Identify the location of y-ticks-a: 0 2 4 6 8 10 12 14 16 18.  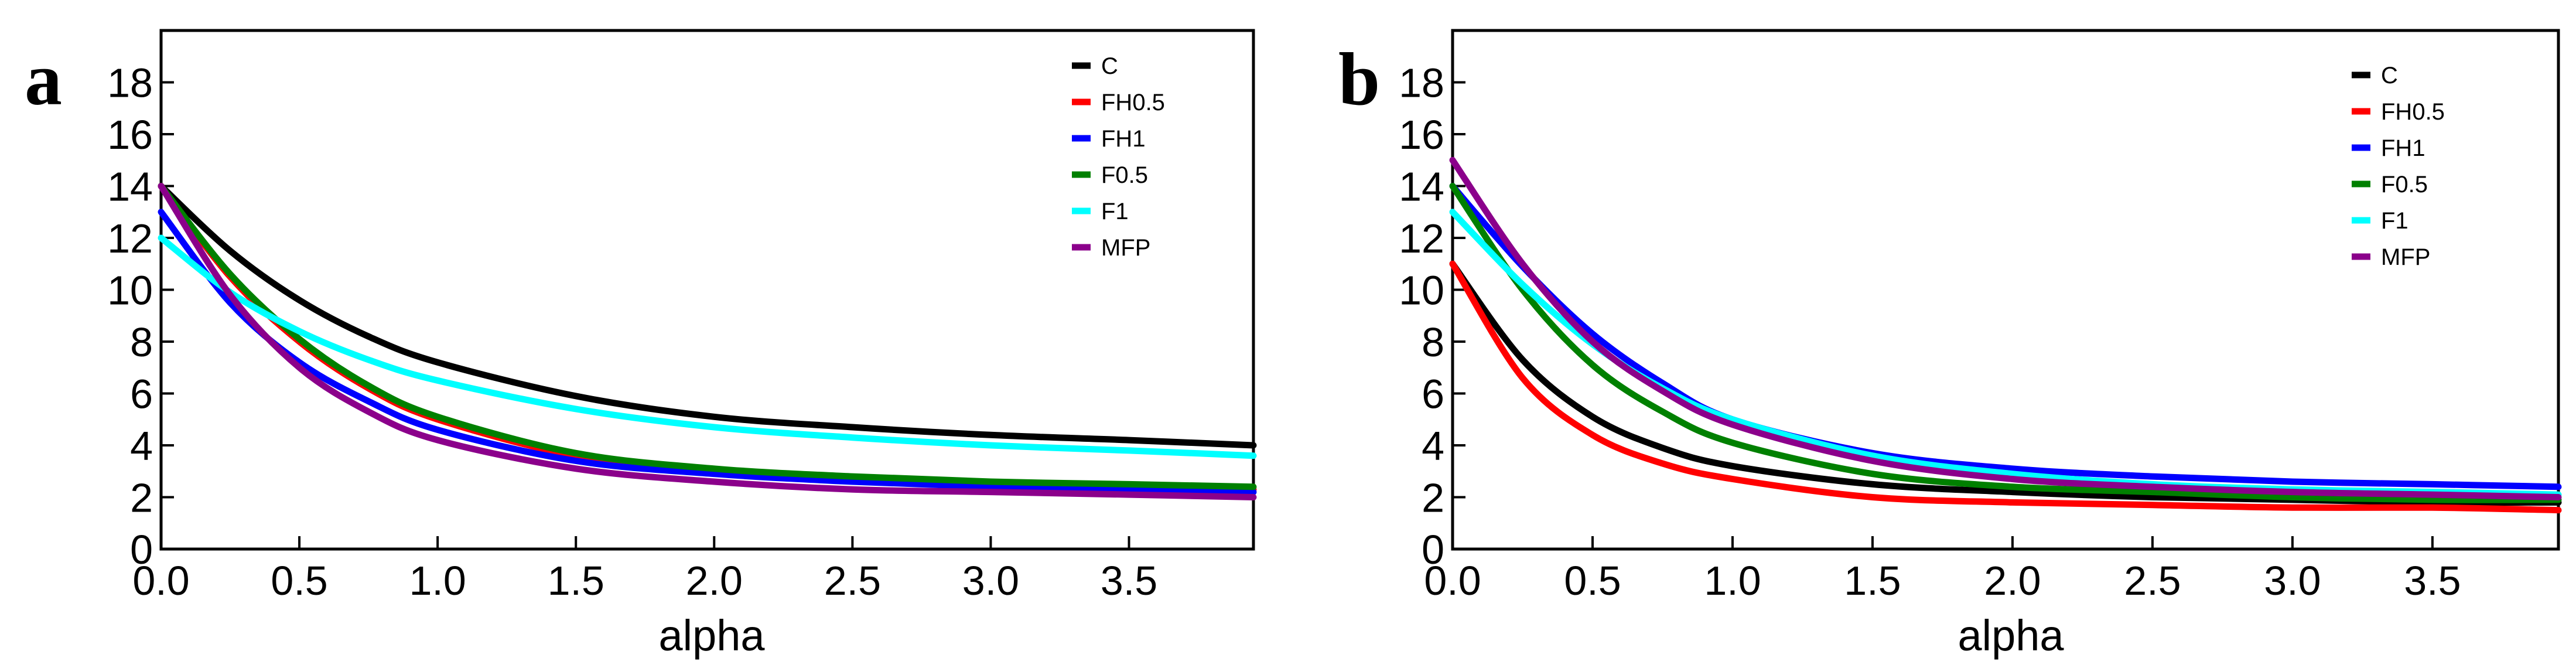
(141, 316).